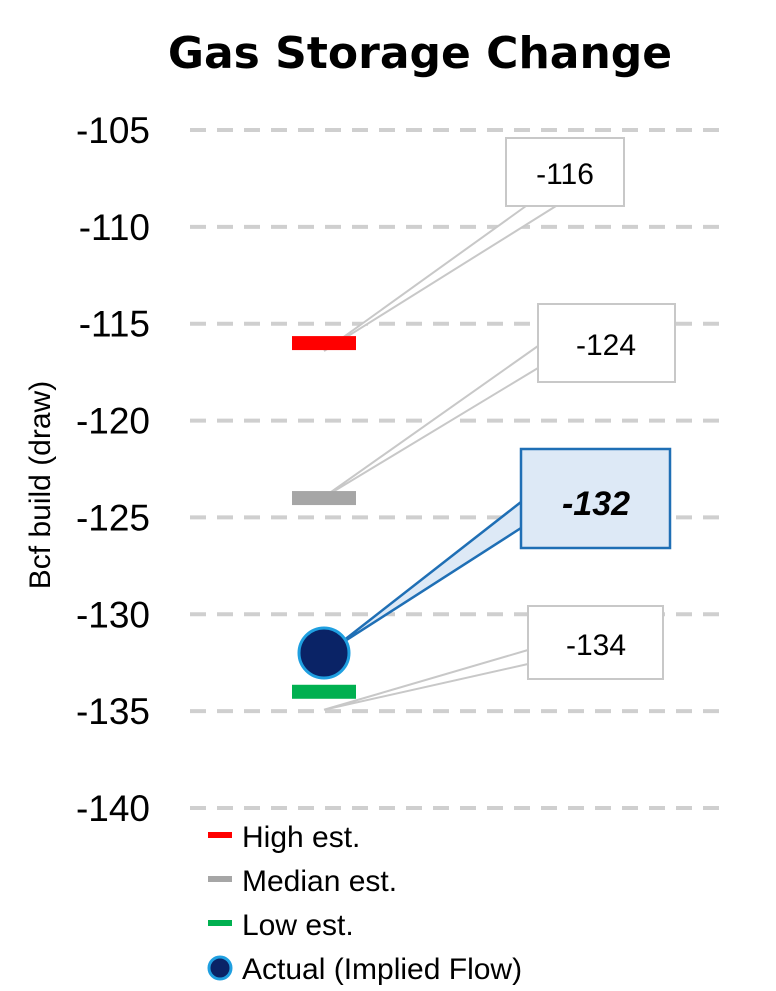 The image size is (776, 991). Describe the element at coordinates (319, 881) in the screenshot. I see `legend-label: Median est.` at that location.